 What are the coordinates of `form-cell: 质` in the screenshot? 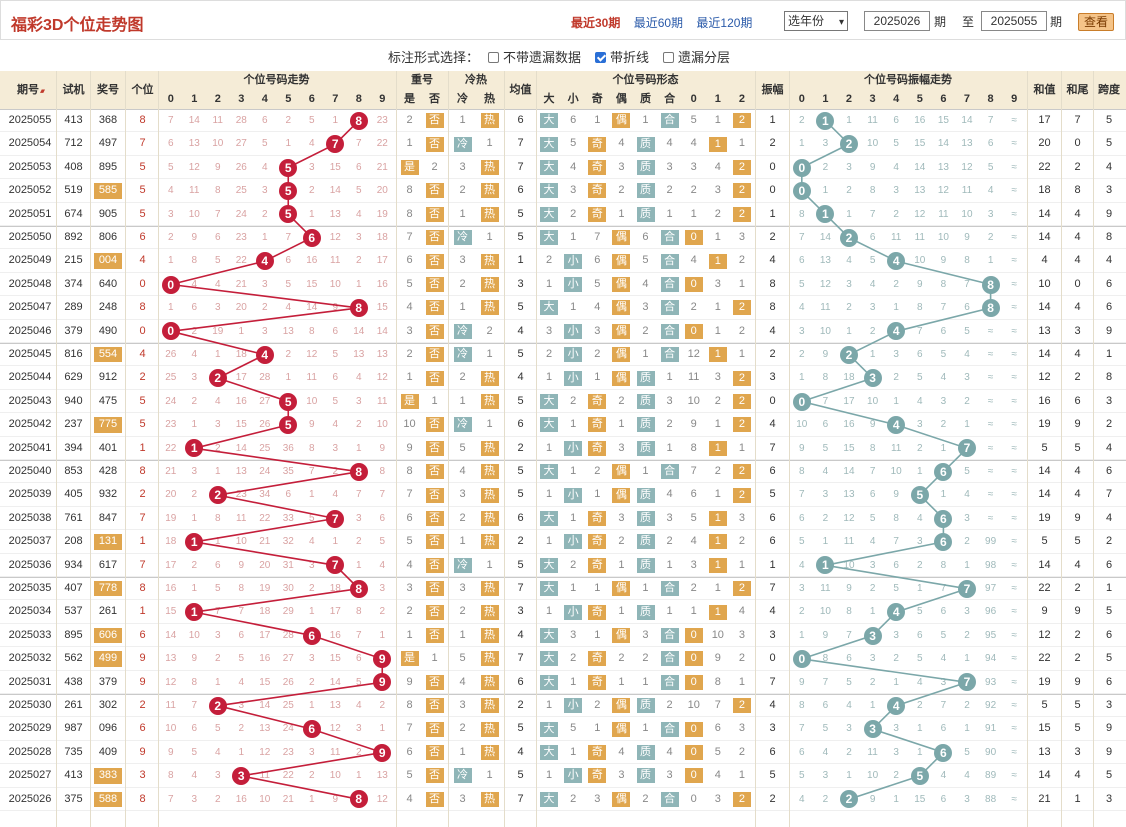 It's located at (645, 776).